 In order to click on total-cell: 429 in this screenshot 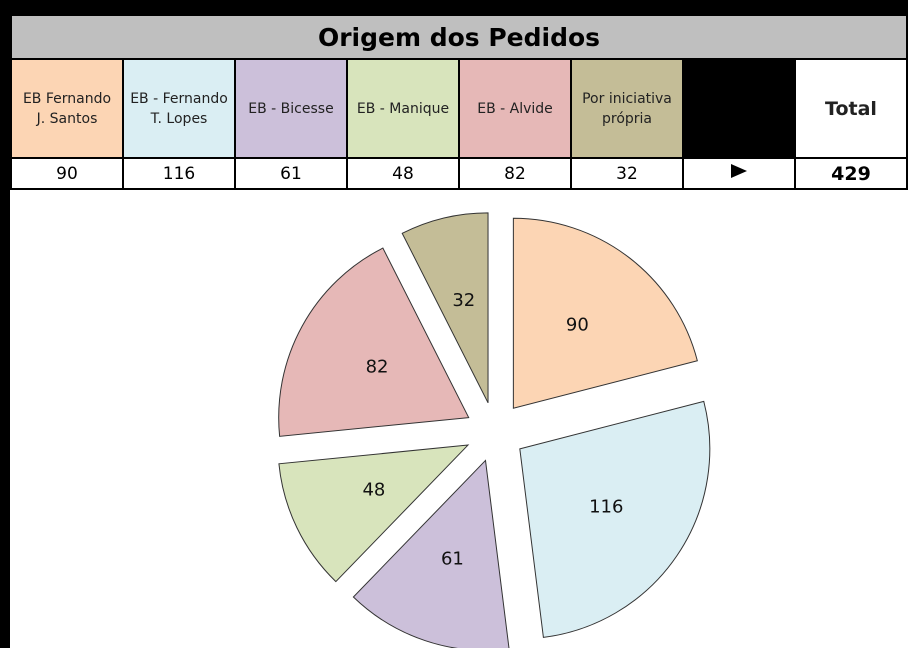, I will do `click(851, 173)`.